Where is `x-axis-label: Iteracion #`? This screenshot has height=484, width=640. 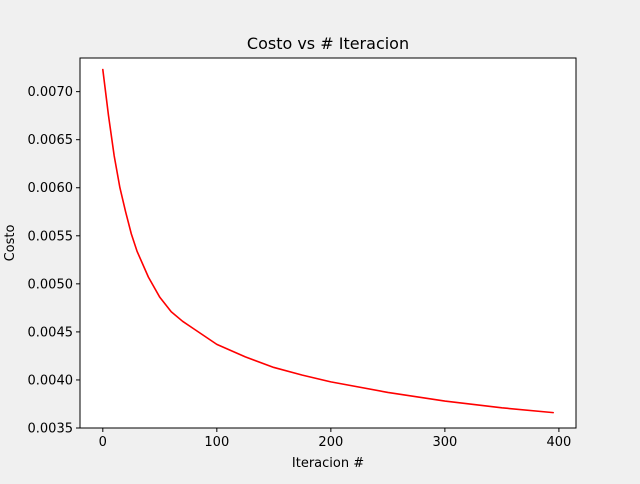 x-axis-label: Iteracion # is located at coordinates (328, 463).